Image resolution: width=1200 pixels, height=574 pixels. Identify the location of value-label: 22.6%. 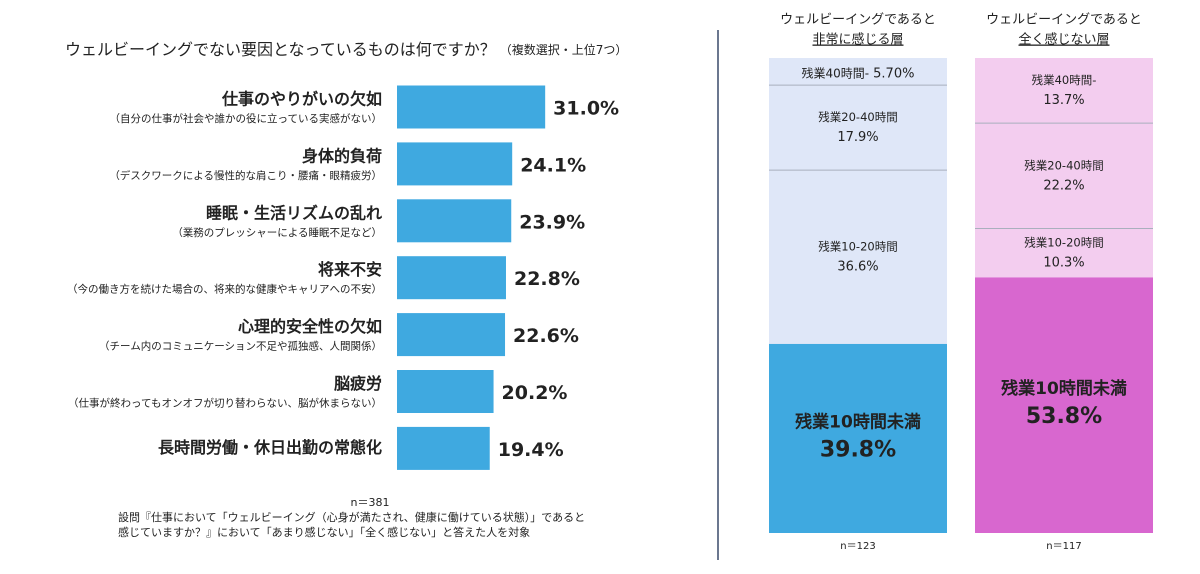
(546, 336).